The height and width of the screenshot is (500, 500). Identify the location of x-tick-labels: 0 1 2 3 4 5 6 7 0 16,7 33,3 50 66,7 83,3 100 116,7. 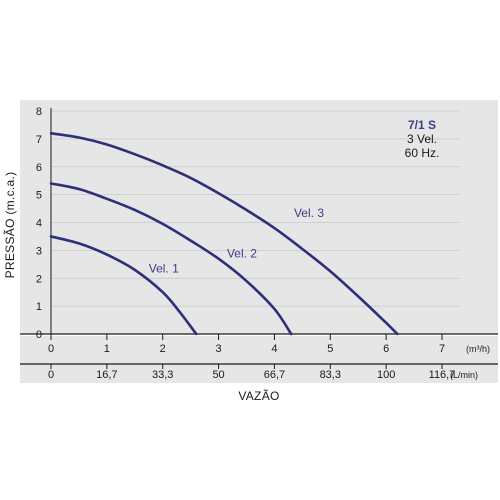
(251, 362).